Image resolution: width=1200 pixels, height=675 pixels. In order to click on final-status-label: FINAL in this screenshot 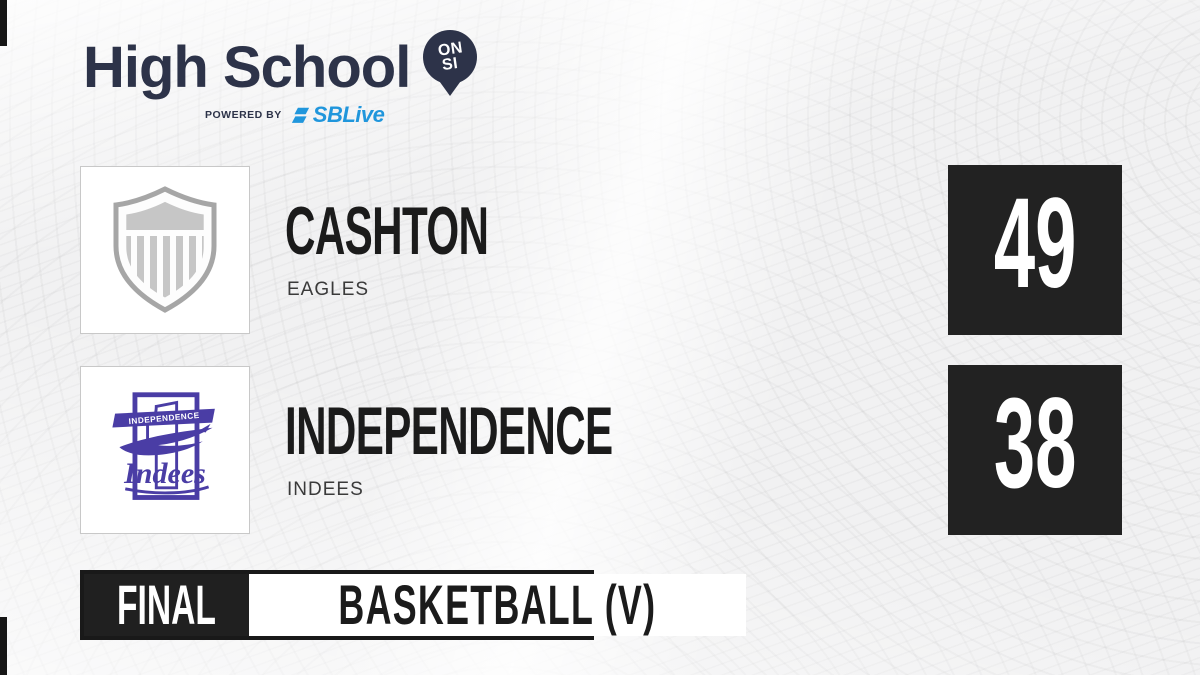, I will do `click(166, 604)`.